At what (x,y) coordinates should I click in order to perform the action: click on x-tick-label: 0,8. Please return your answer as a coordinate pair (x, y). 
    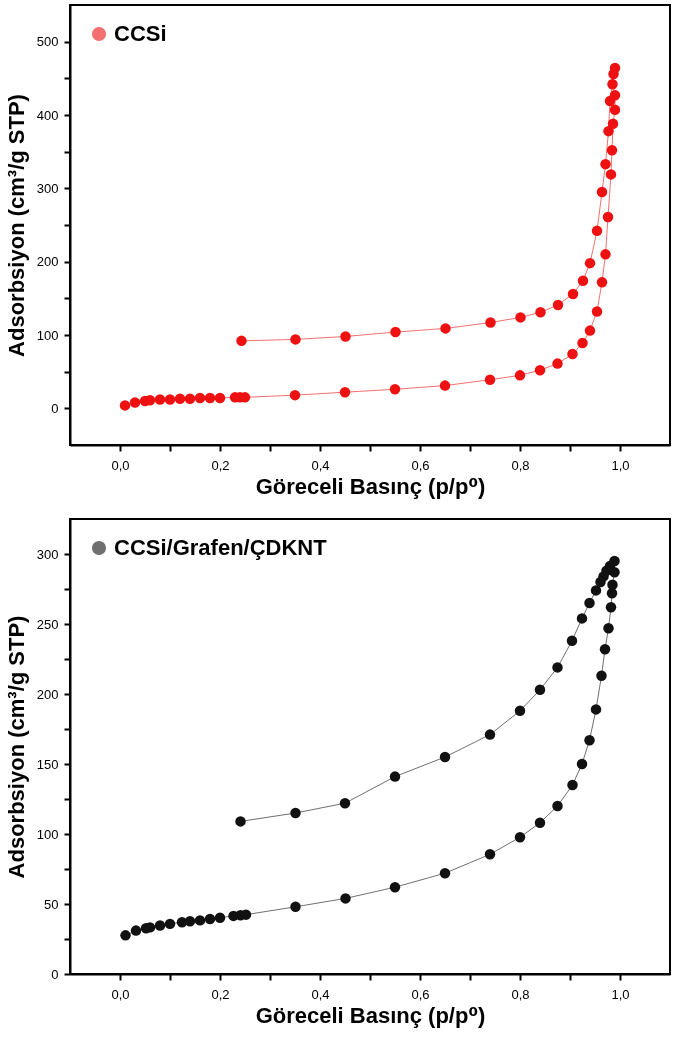
    Looking at the image, I should click on (520, 994).